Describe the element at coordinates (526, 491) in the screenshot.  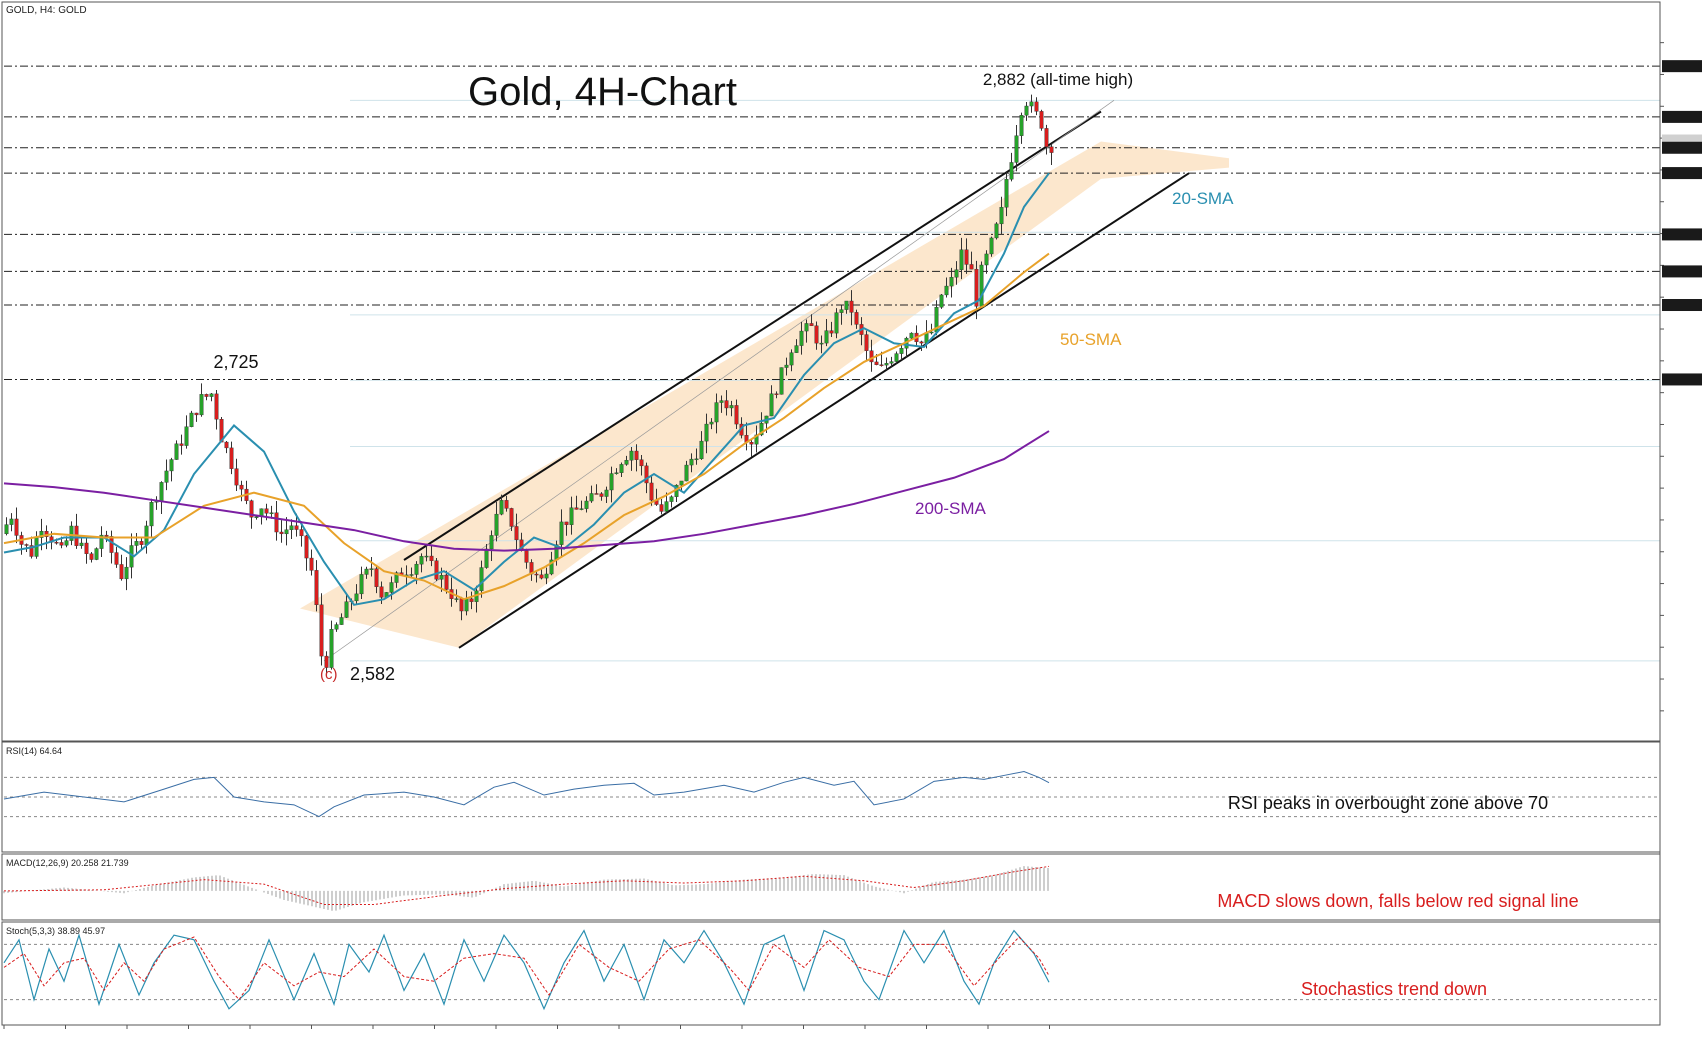
I see `series-200-sma` at that location.